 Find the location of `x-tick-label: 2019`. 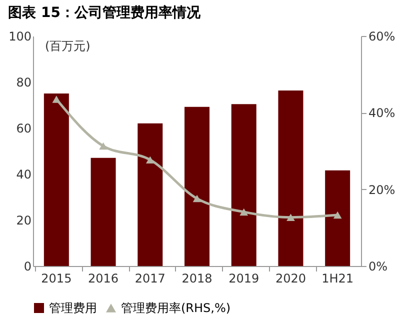

x-tick-label: 2019 is located at coordinates (244, 279).